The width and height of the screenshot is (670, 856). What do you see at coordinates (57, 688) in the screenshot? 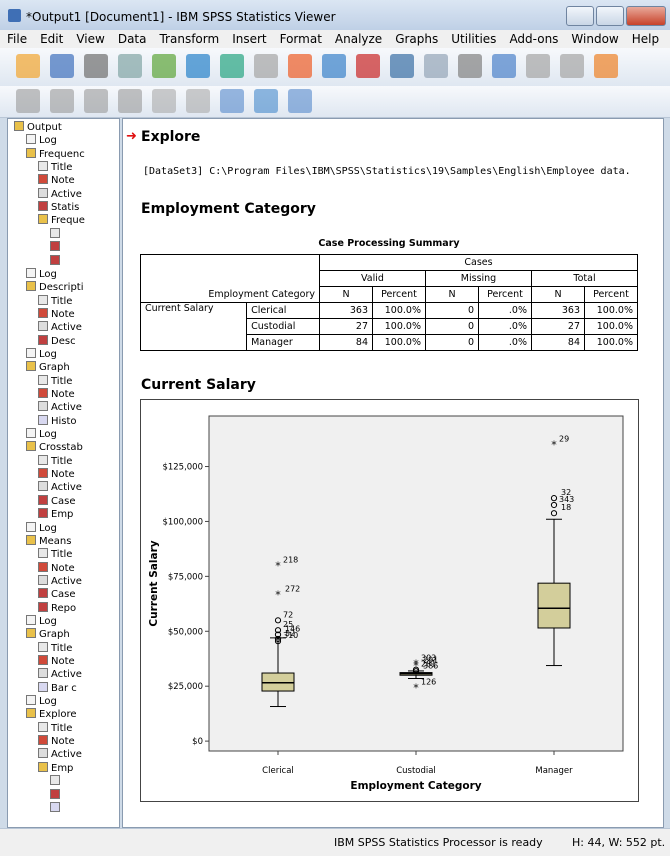
I see `outline-node: Bar c` at bounding box center [57, 688].